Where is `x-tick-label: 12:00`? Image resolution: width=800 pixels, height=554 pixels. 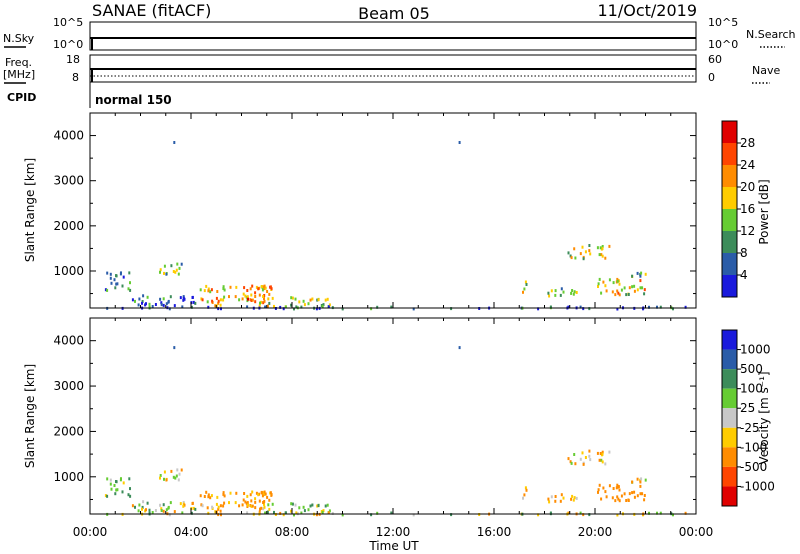 x-tick-label: 12:00 is located at coordinates (393, 532).